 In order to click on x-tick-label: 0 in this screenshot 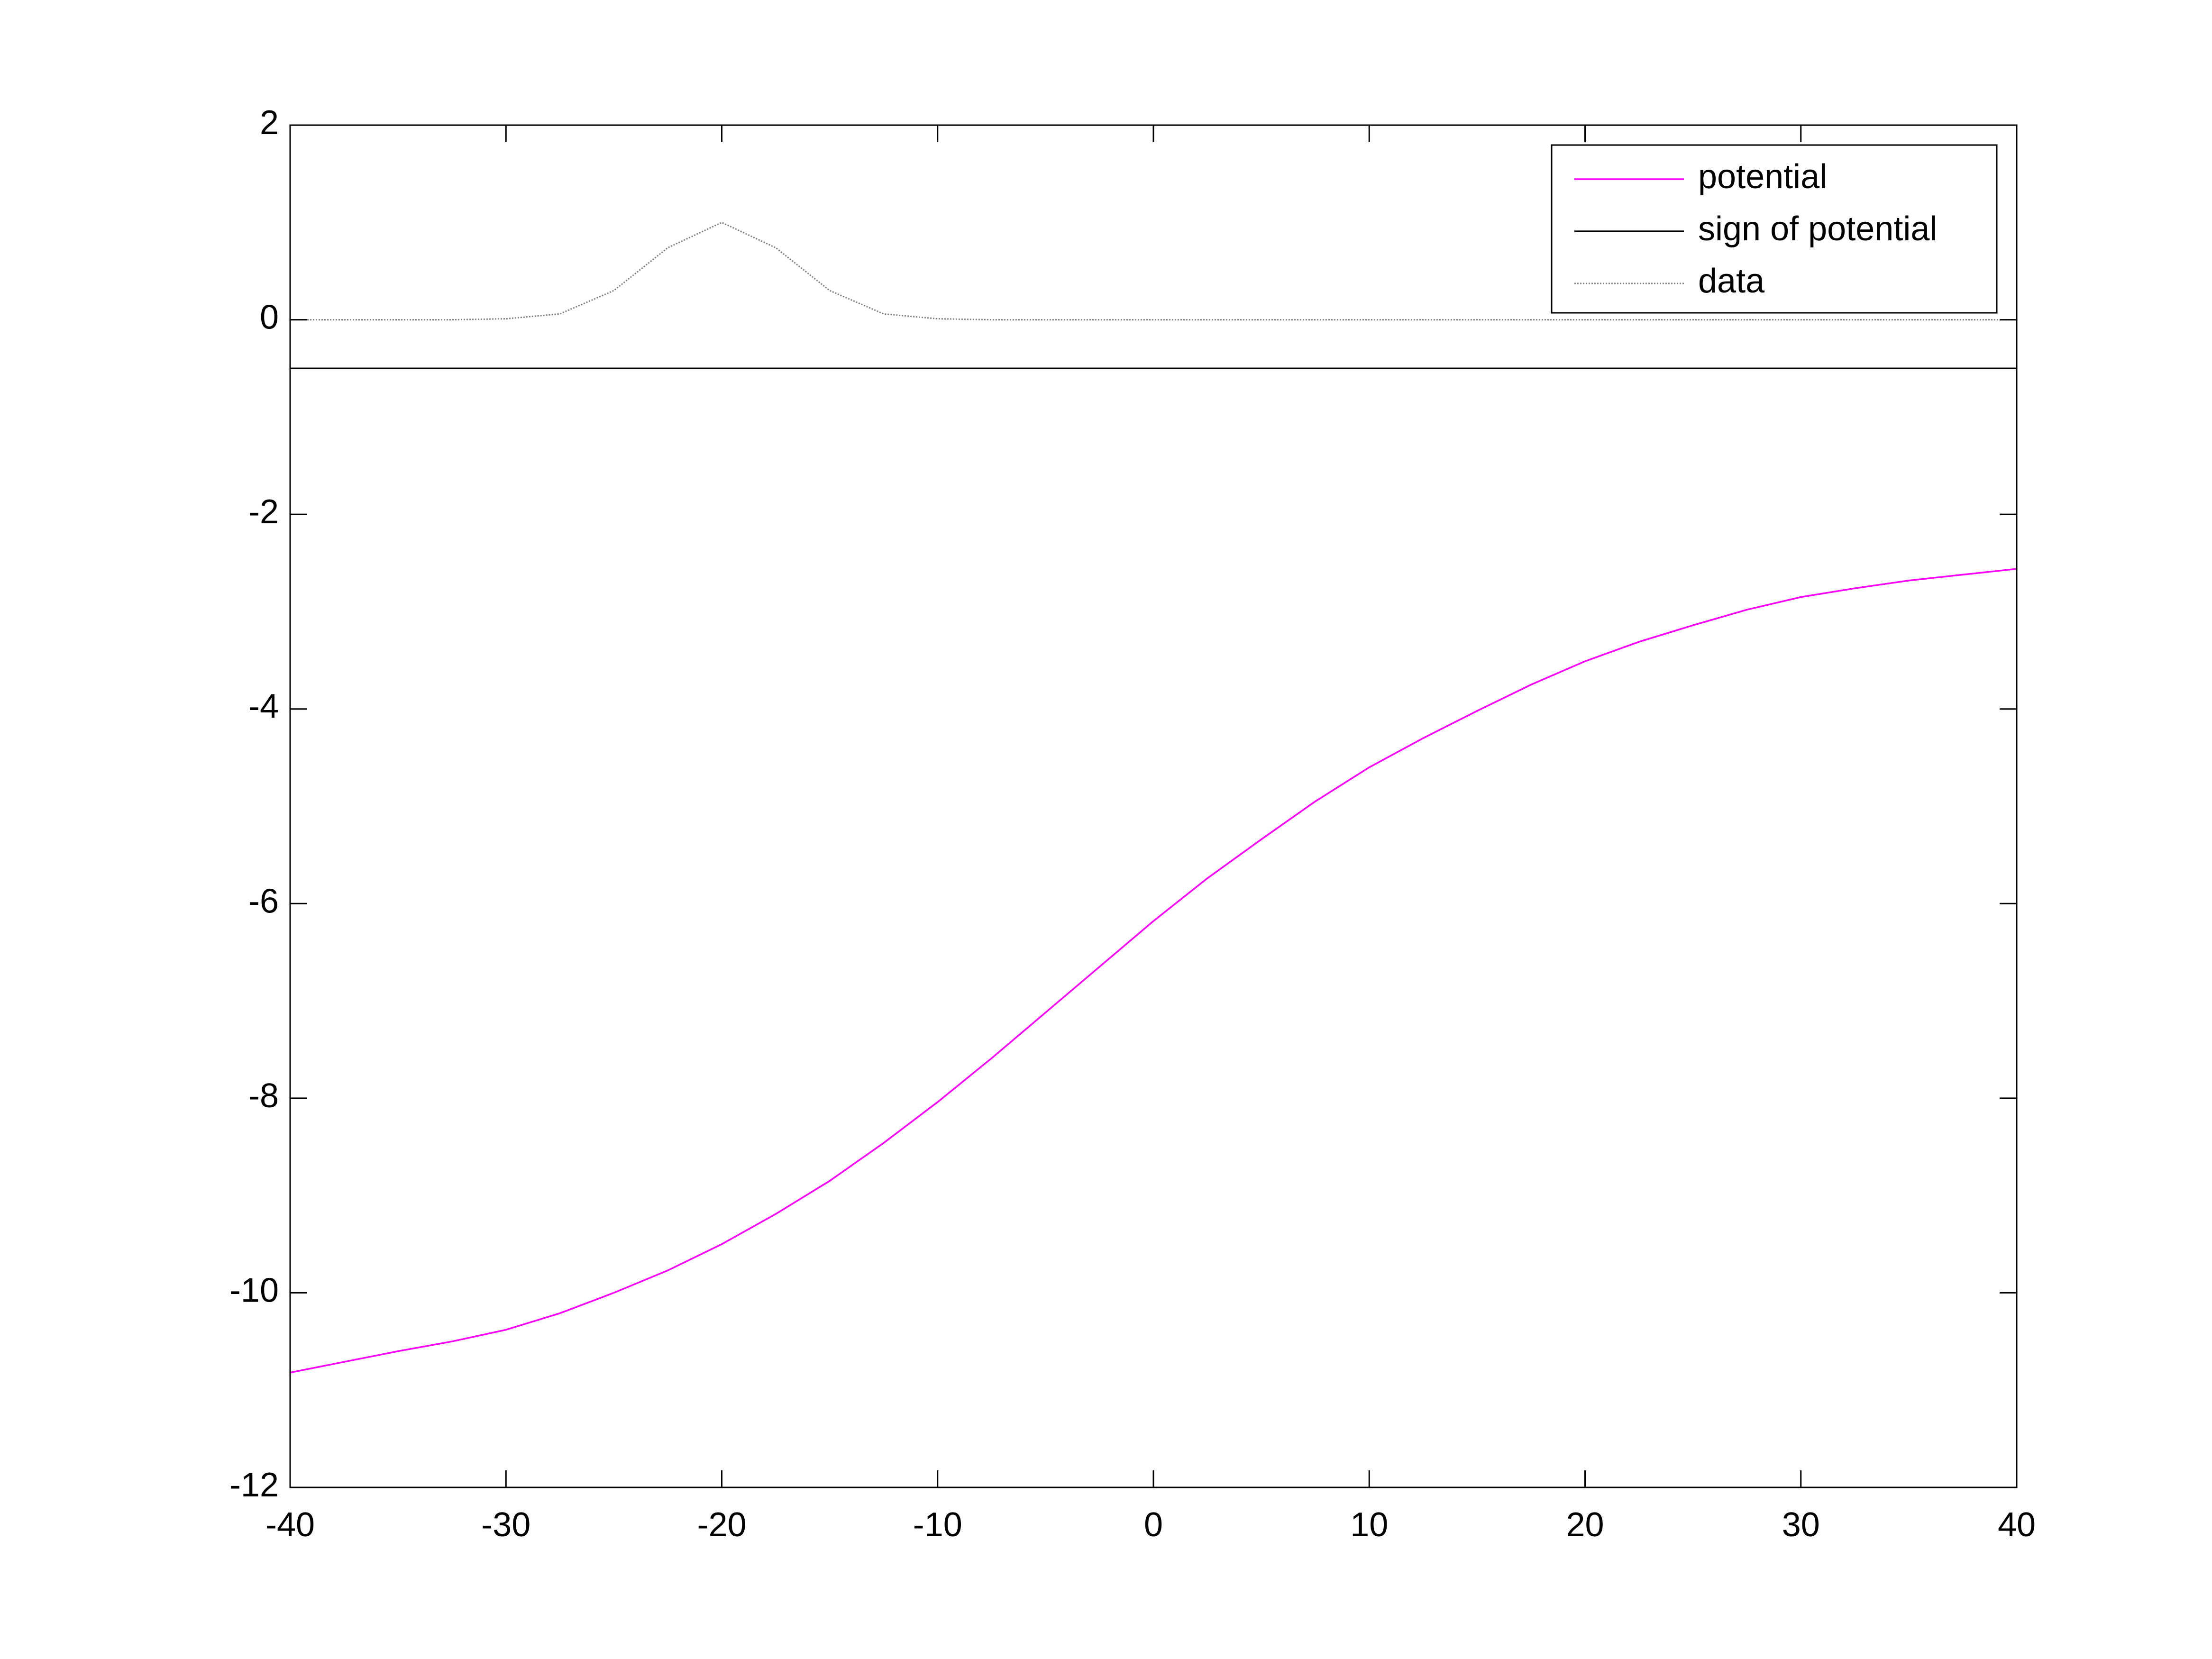, I will do `click(1153, 1525)`.